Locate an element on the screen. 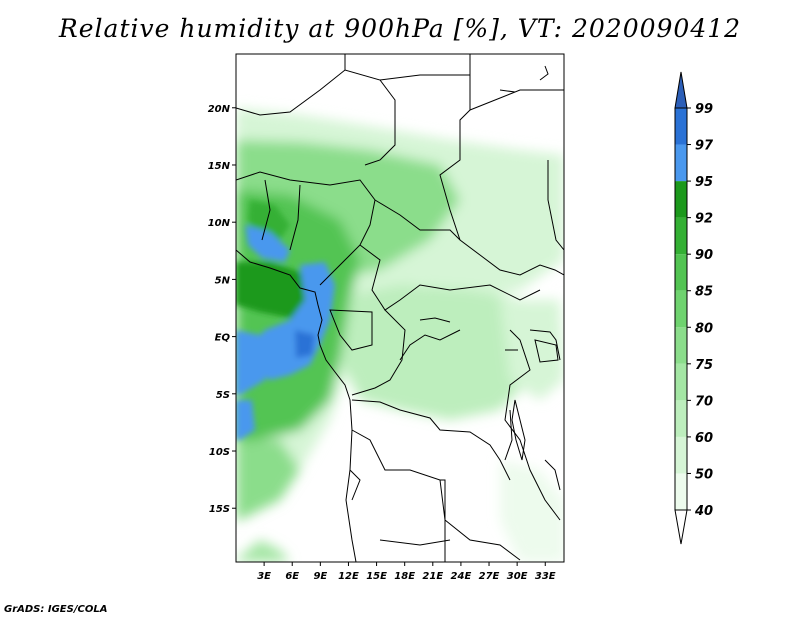 The width and height of the screenshot is (800, 618). lon-label: 21E is located at coordinates (432, 576).